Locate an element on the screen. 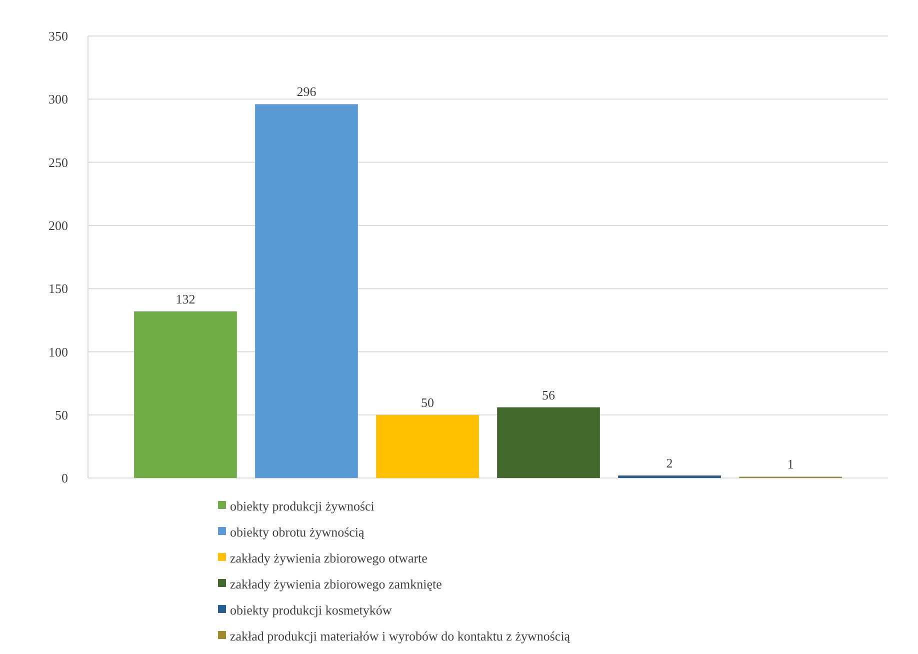 The width and height of the screenshot is (918, 654). data-label: 296 is located at coordinates (306, 92).